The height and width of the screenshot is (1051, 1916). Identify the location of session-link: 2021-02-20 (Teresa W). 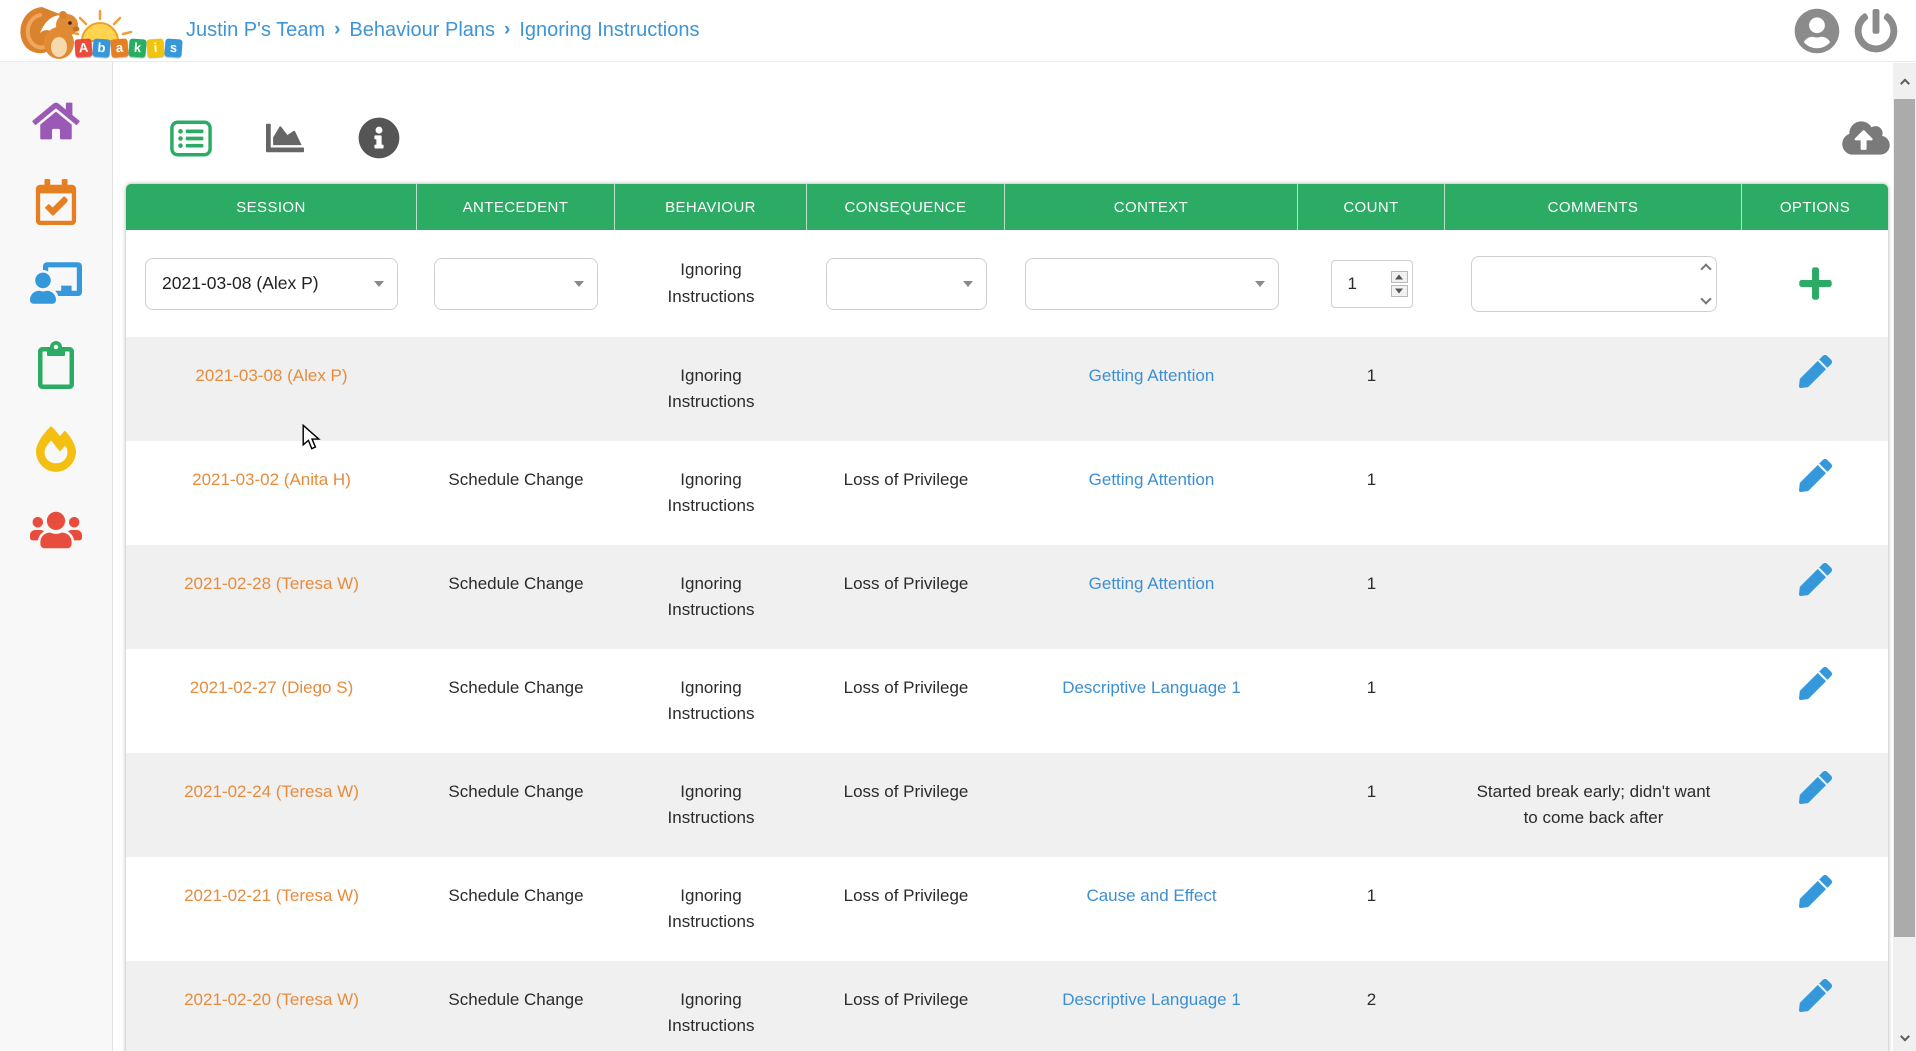
(271, 999).